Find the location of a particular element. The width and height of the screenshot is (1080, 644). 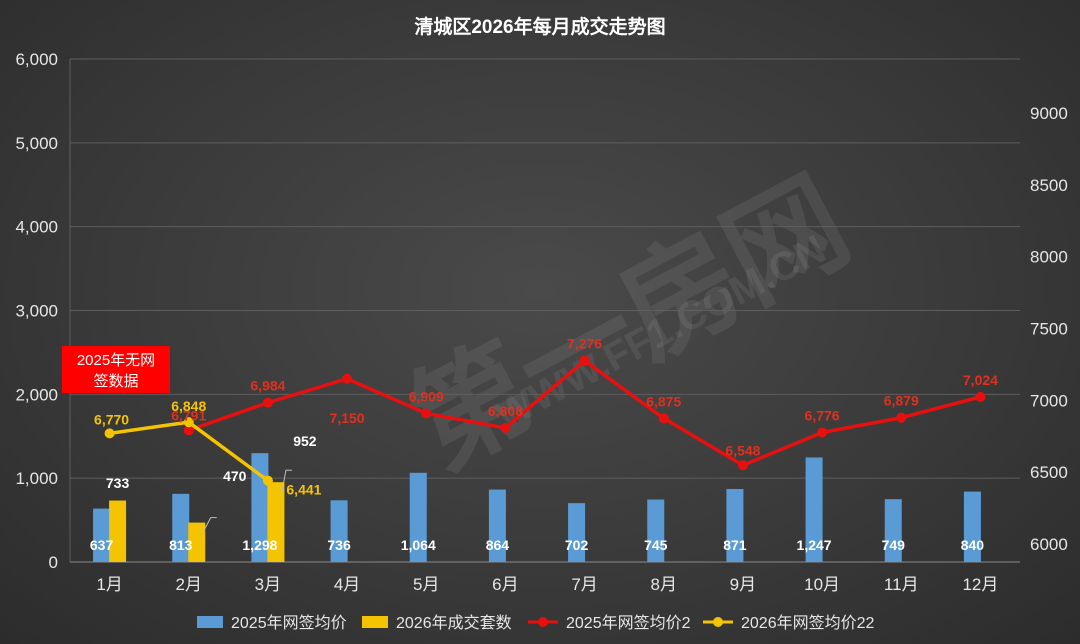

chart-title: 清城区2026年每月成交走势图 is located at coordinates (539, 26).